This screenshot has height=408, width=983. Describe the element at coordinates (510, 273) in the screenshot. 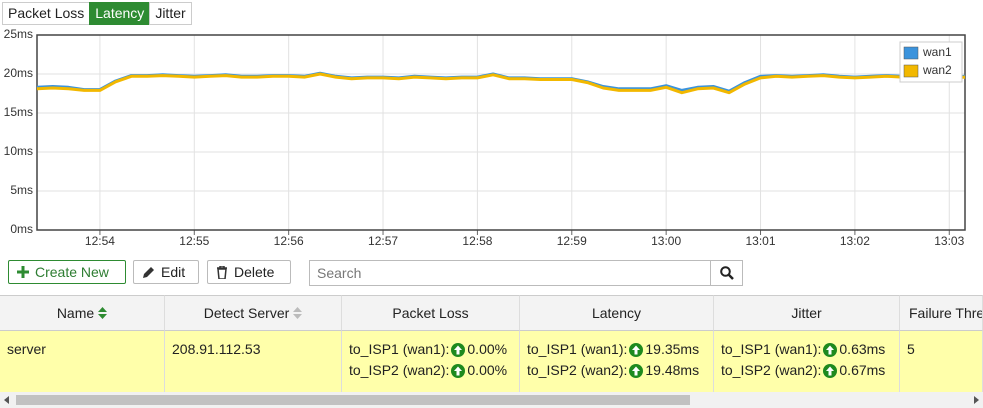

I see `search-input: Search` at that location.